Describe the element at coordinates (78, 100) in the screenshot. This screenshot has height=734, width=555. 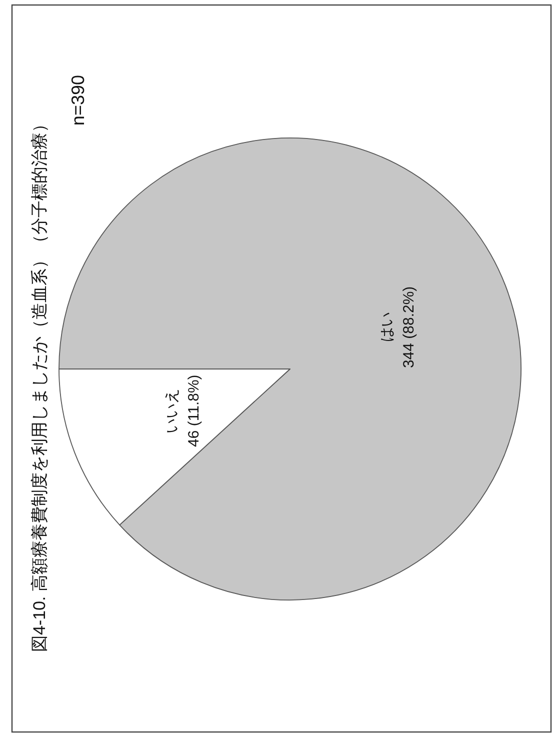
I see `text: n=390` at that location.